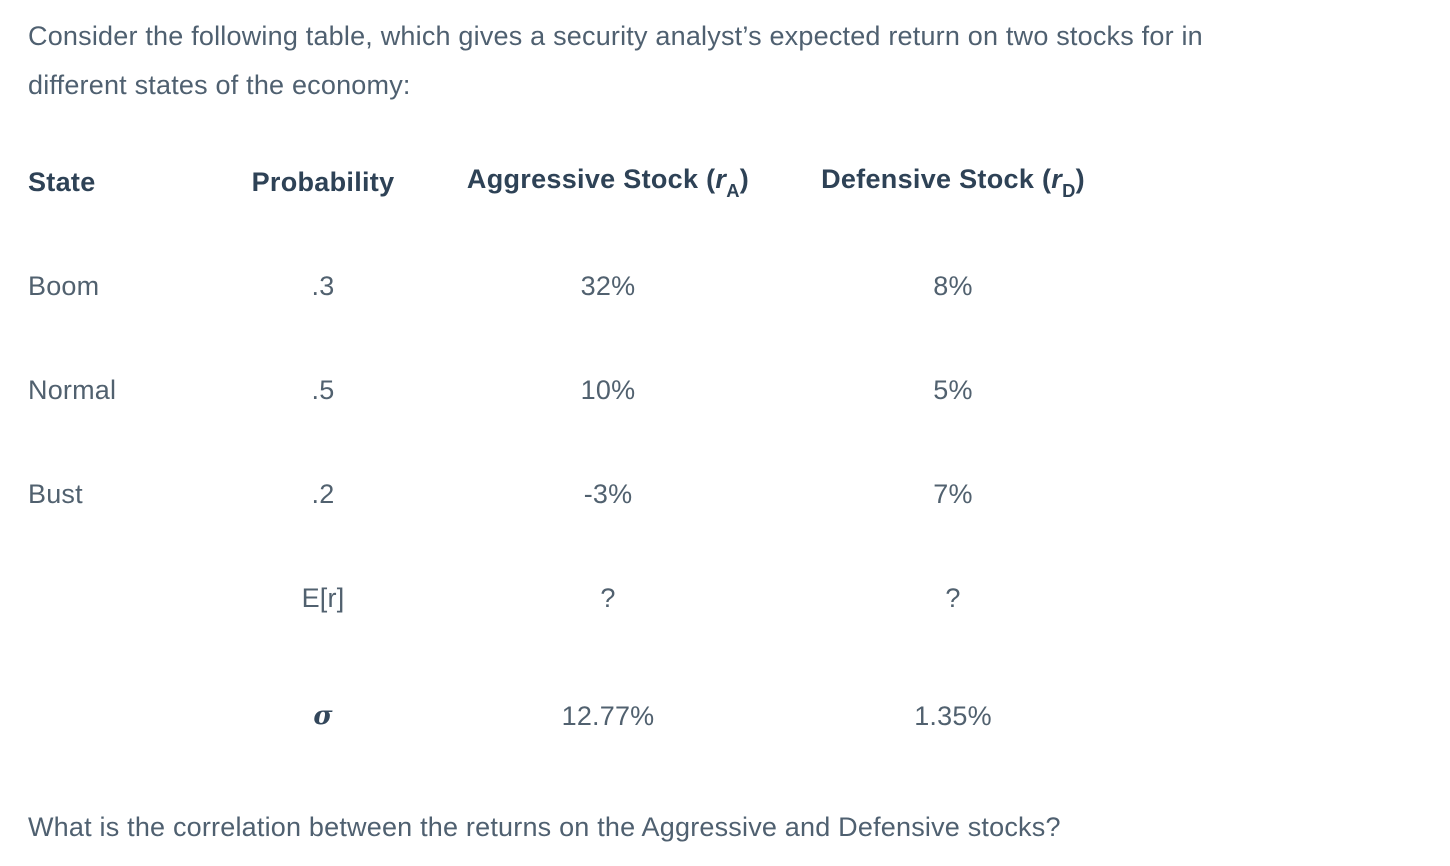 This screenshot has height=866, width=1450. I want to click on expected-return-row: E[r] ? ?, so click(739, 598).